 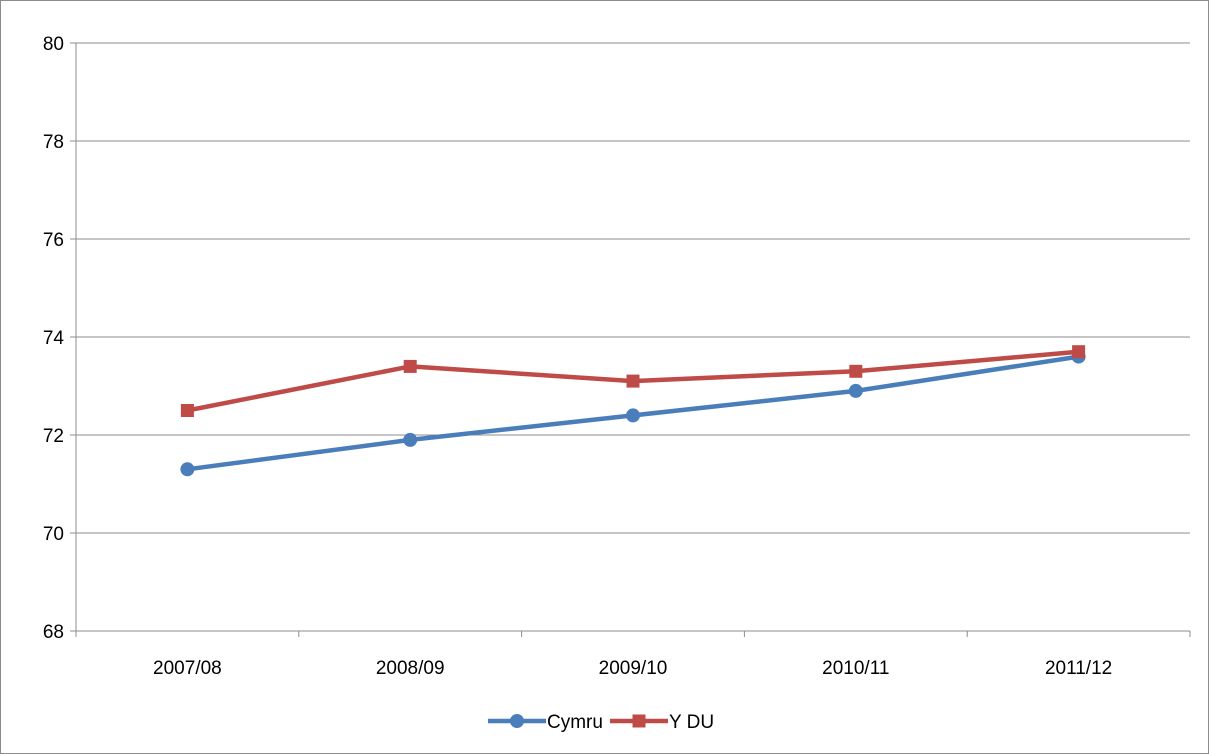 I want to click on y-tick-label: 80, so click(x=53, y=44).